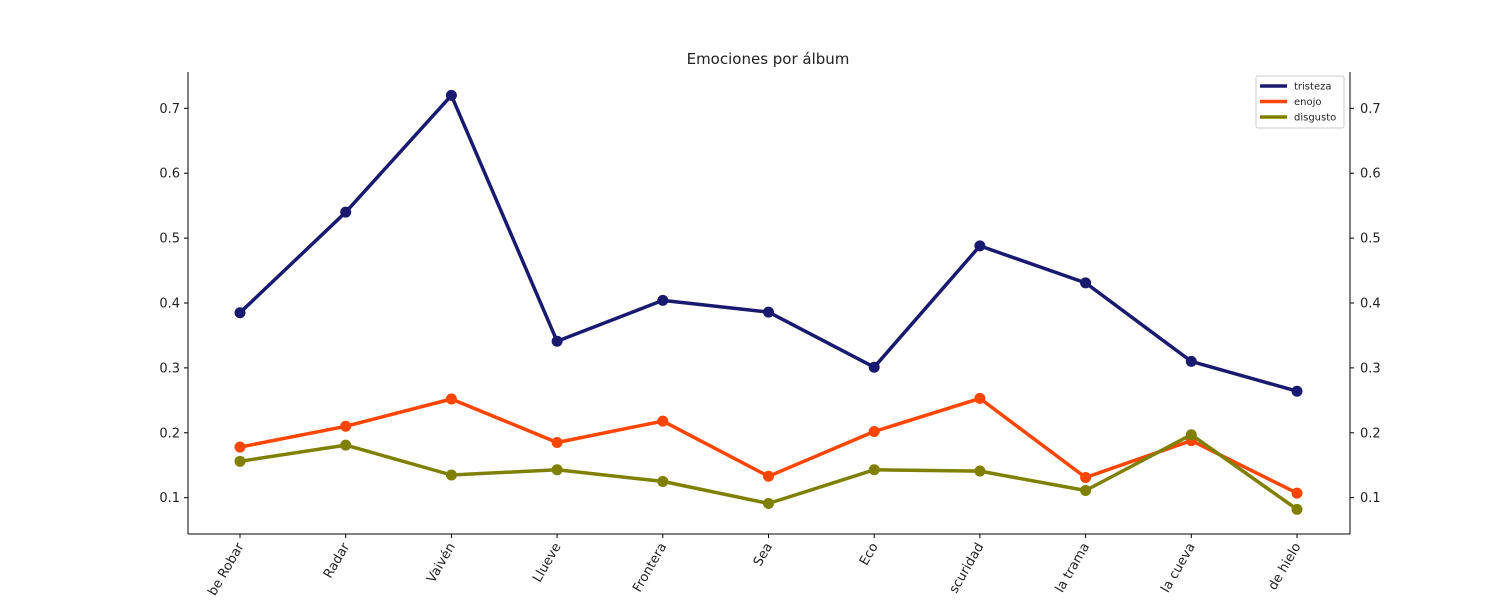 The image size is (1500, 600). I want to click on series-disgusto, so click(768, 472).